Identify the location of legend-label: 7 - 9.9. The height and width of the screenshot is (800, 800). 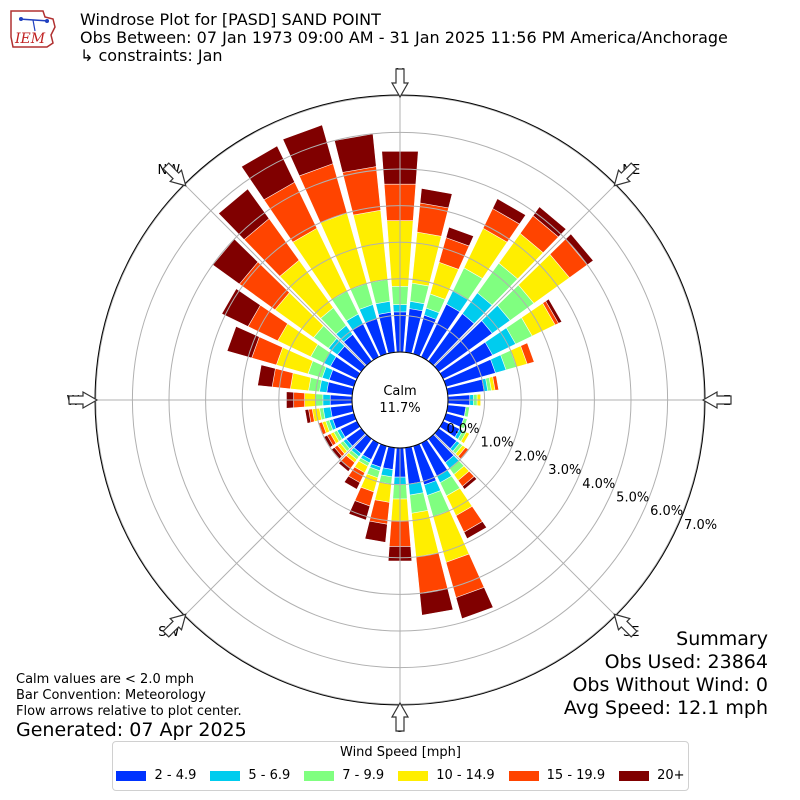
(363, 775).